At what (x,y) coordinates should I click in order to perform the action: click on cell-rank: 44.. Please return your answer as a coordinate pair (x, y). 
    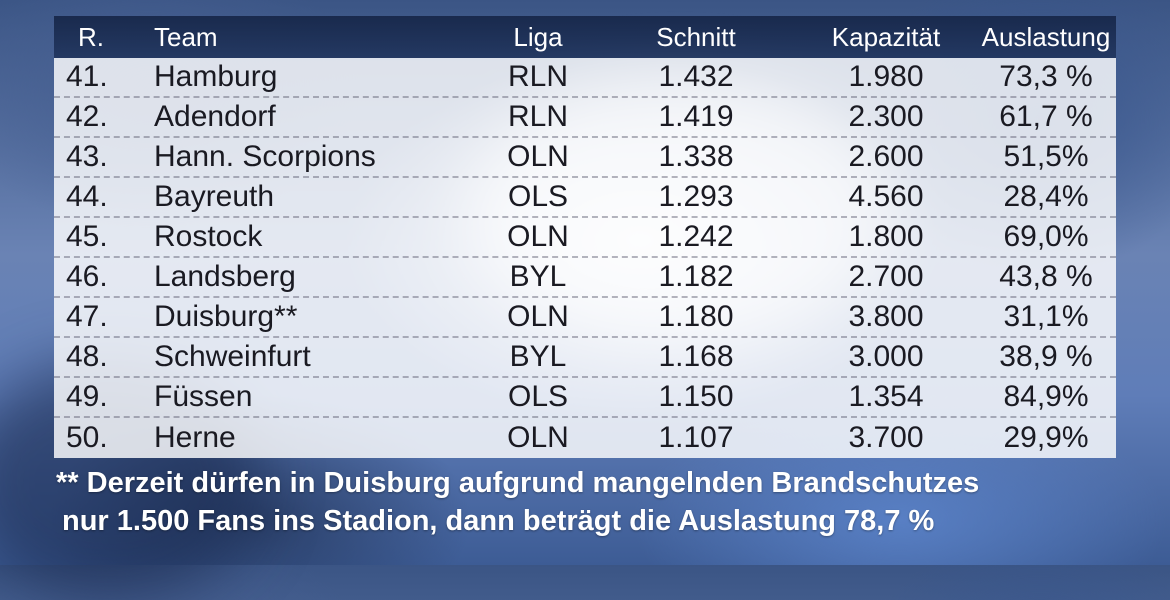
    Looking at the image, I should click on (87, 196).